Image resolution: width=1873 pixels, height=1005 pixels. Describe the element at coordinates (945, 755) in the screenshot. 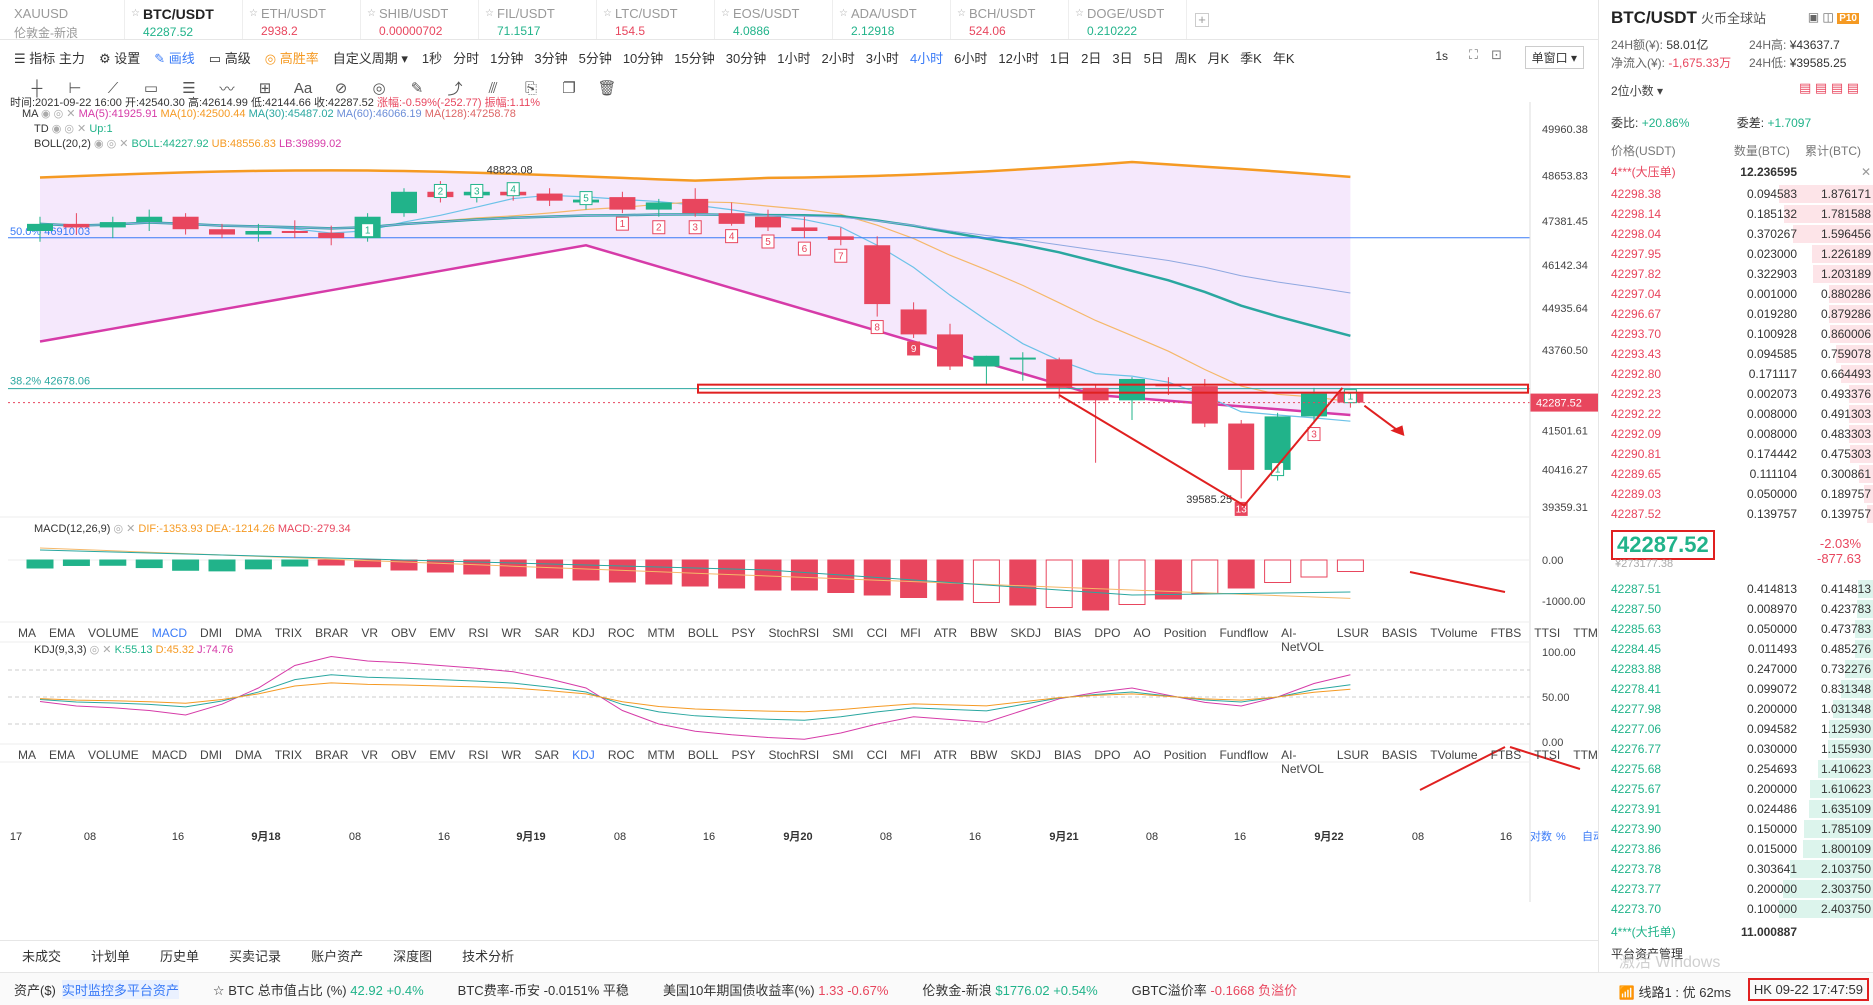

I see `indicator-option: ATR` at that location.